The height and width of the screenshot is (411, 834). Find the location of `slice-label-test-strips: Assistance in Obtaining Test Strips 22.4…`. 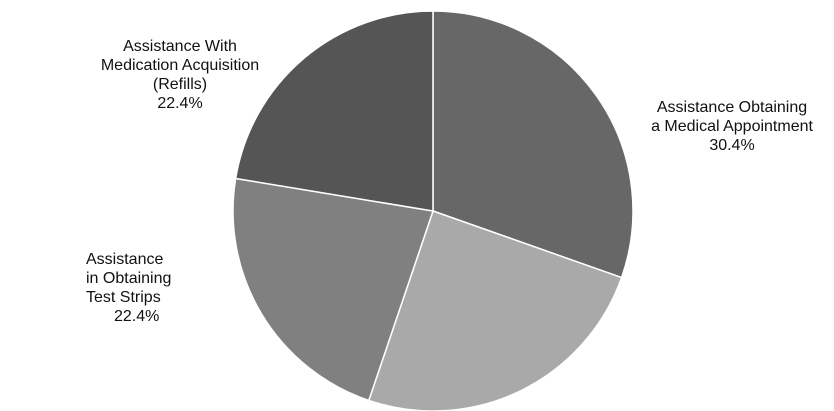

slice-label-test-strips: Assistance in Obtaining Test Strips 22.4… is located at coordinates (146, 288).